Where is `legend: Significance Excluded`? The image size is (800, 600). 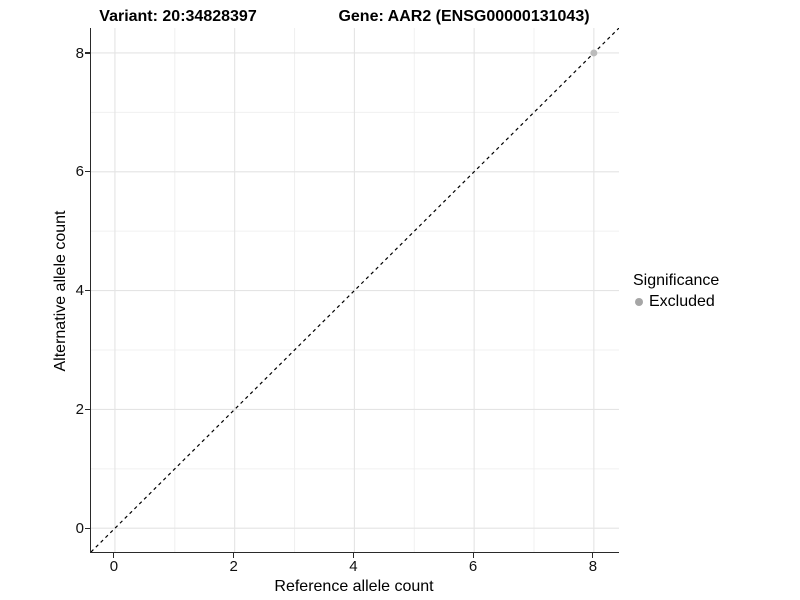
legend: Significance Excluded is located at coordinates (676, 291).